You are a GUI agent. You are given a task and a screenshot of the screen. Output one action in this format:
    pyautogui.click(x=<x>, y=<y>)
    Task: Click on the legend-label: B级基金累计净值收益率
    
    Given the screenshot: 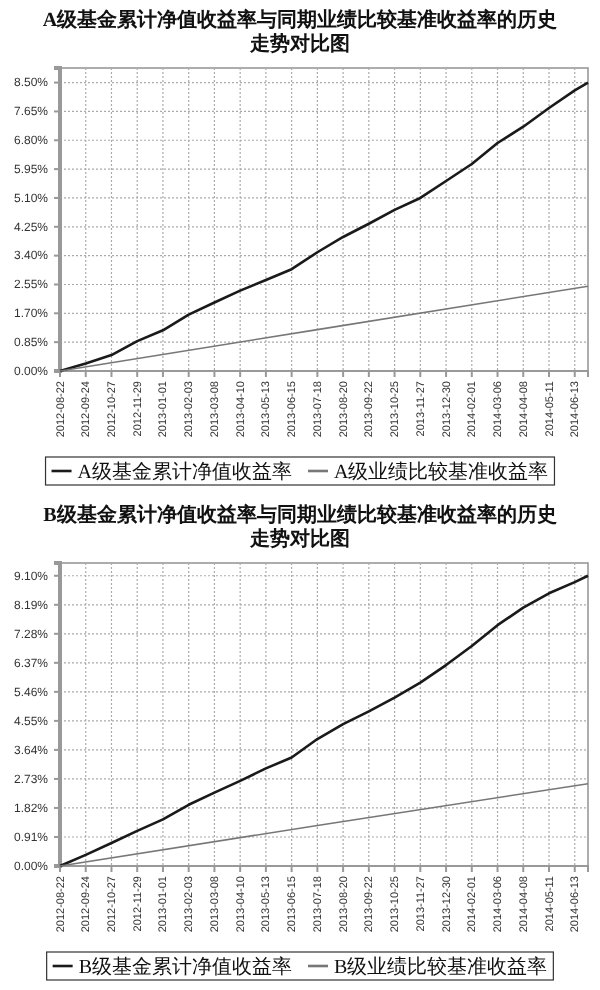 What is the action you would take?
    pyautogui.click(x=185, y=967)
    